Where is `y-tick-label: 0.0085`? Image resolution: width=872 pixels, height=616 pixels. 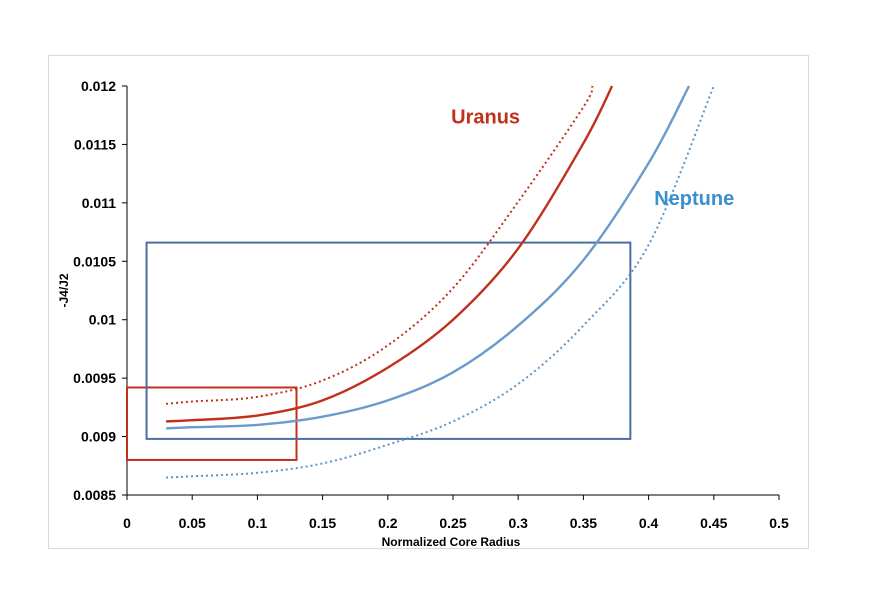 y-tick-label: 0.0085 is located at coordinates (94, 495).